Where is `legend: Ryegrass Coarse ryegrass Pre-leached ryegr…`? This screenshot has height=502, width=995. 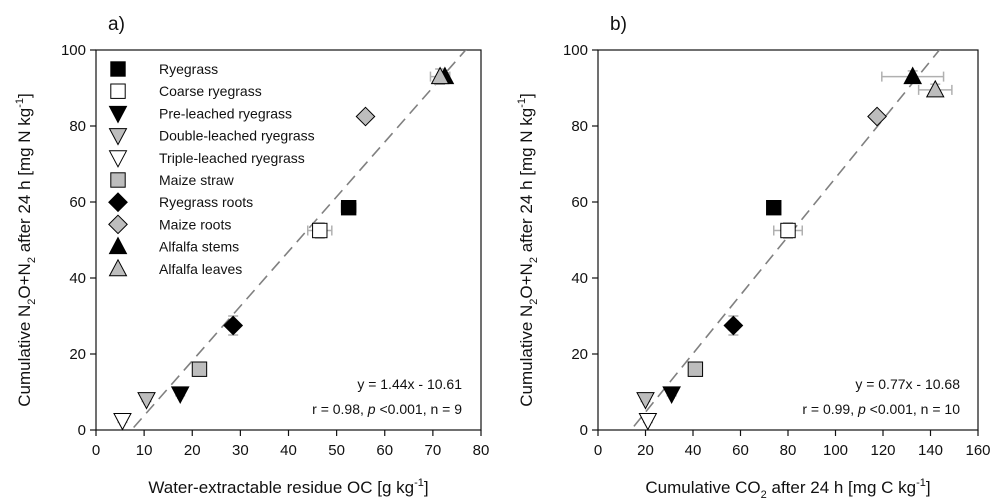 legend: Ryegrass Coarse ryegrass Pre-leached ryegr… is located at coordinates (211, 169).